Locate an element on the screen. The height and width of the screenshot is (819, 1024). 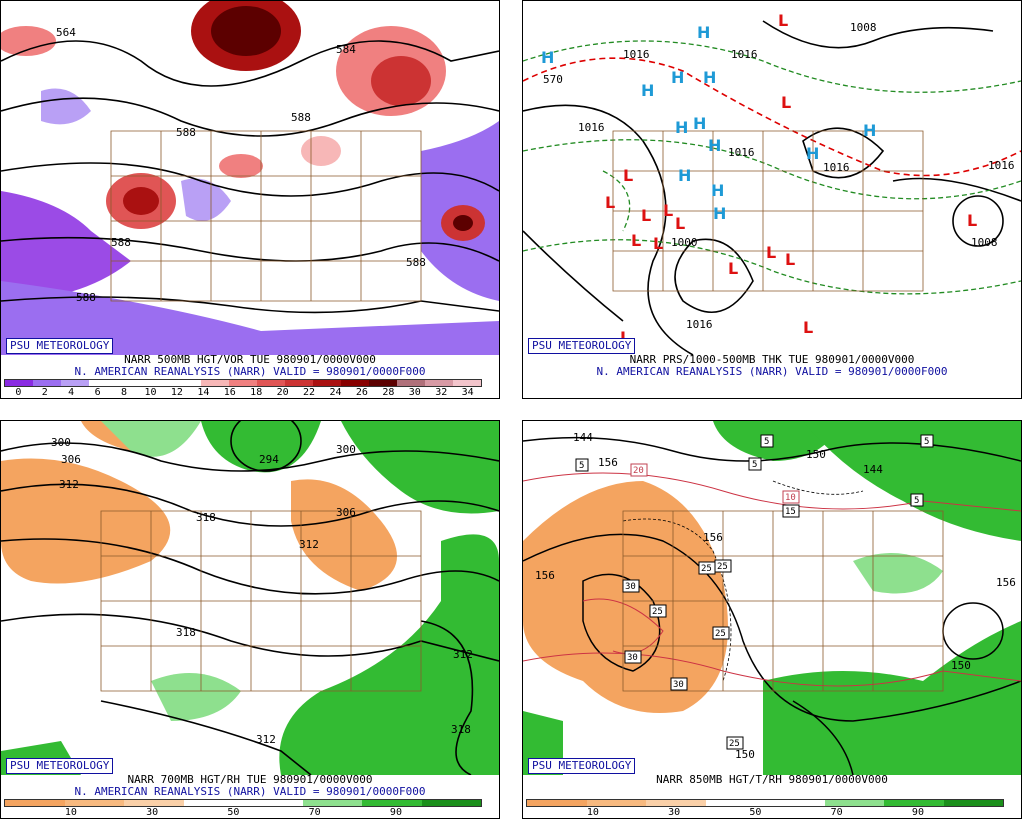
contour-label: 1000 is located at coordinates (684, 242).